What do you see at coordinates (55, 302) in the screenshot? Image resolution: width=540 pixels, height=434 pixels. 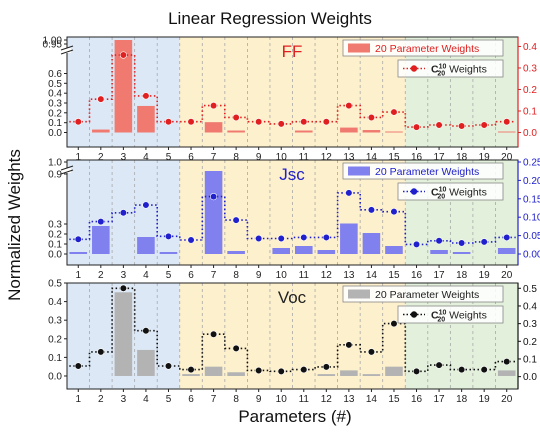 I see `y-tick-label: 0.4` at bounding box center [55, 302].